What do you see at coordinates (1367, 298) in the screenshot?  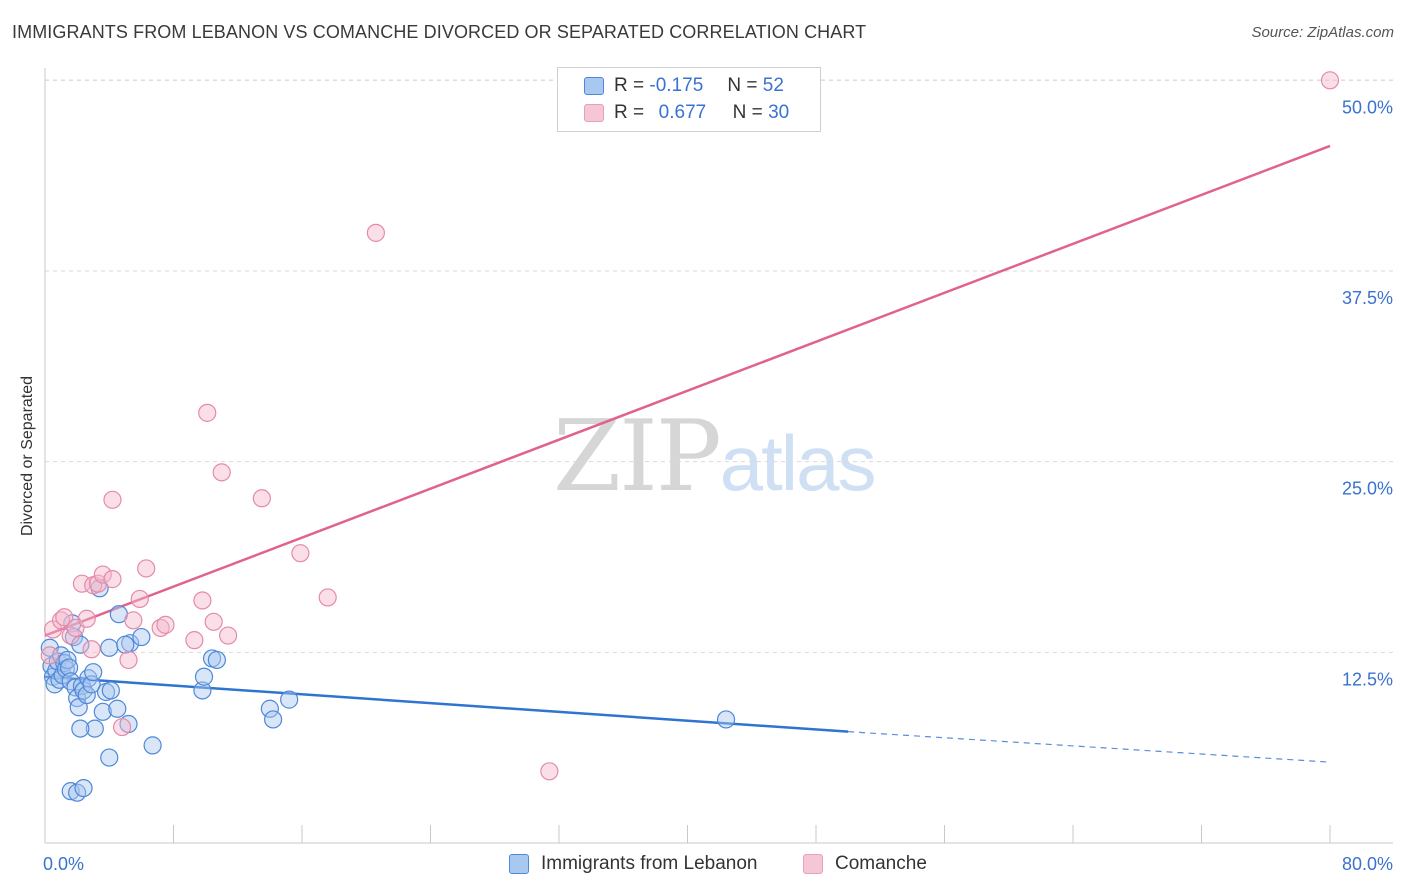 I see `y-tick-label-2: 37.5%` at bounding box center [1367, 298].